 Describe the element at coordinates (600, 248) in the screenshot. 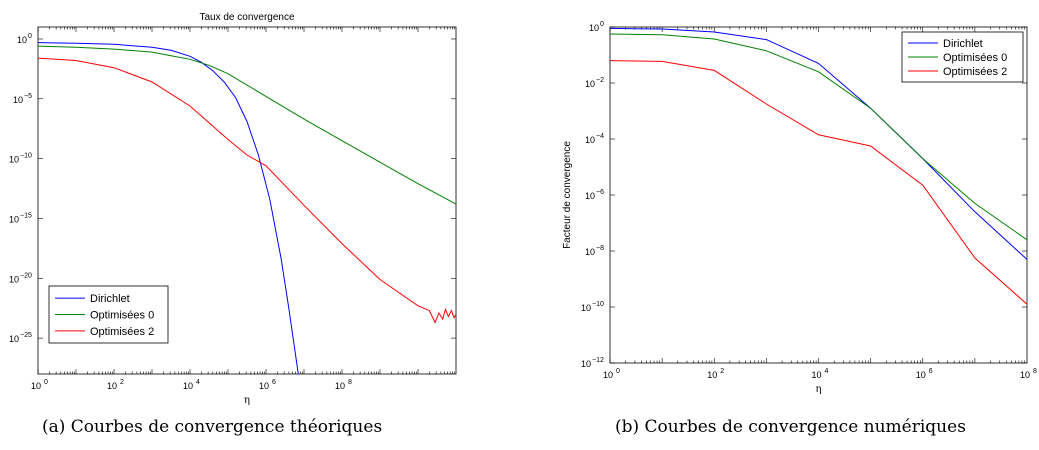

I see `y-tick-exponent: −8` at that location.